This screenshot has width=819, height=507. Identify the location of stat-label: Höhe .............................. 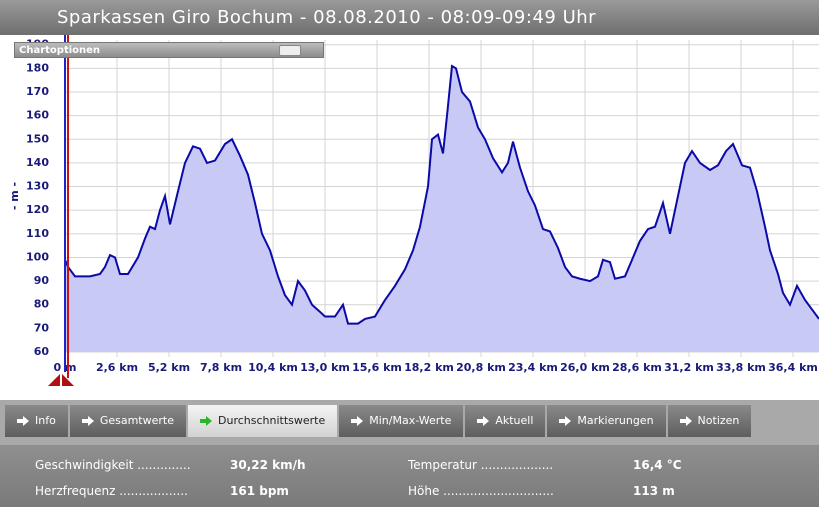
(481, 491).